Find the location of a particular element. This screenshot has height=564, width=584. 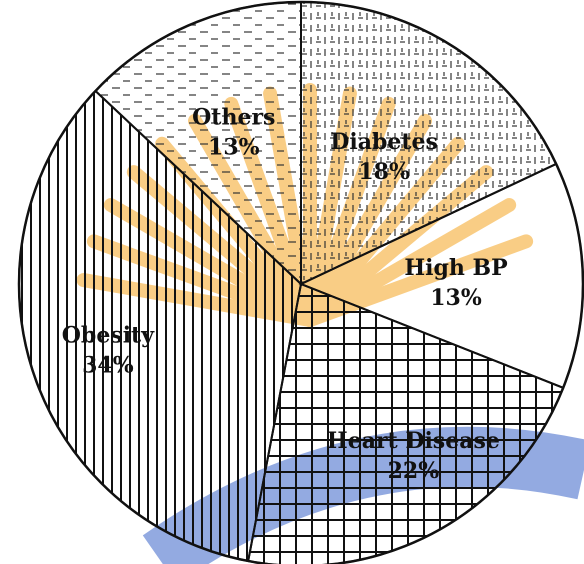

slice-label-heart-disease: Heart Disease is located at coordinates (413, 441).